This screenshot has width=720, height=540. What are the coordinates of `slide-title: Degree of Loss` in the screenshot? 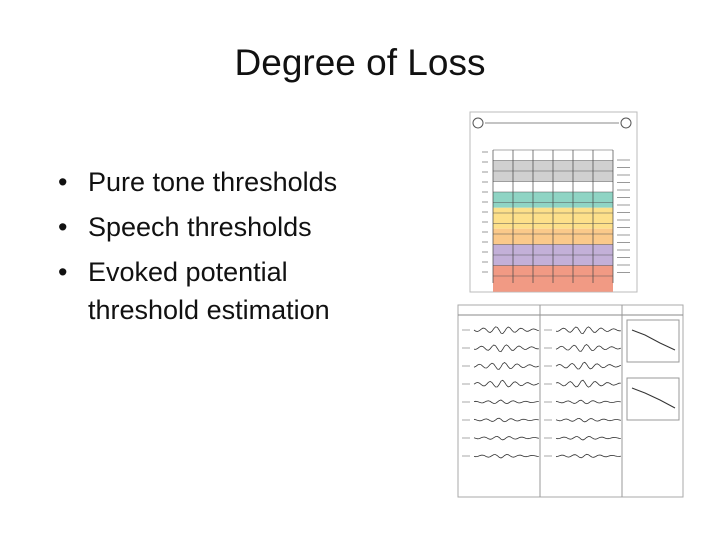 It's located at (360, 62).